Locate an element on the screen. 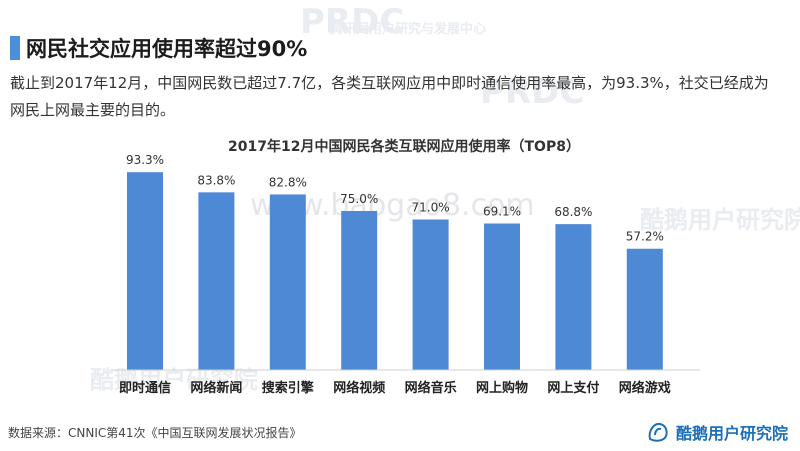 Image resolution: width=800 pixels, height=451 pixels. category-label-3: 搜索引擎 is located at coordinates (288, 388).